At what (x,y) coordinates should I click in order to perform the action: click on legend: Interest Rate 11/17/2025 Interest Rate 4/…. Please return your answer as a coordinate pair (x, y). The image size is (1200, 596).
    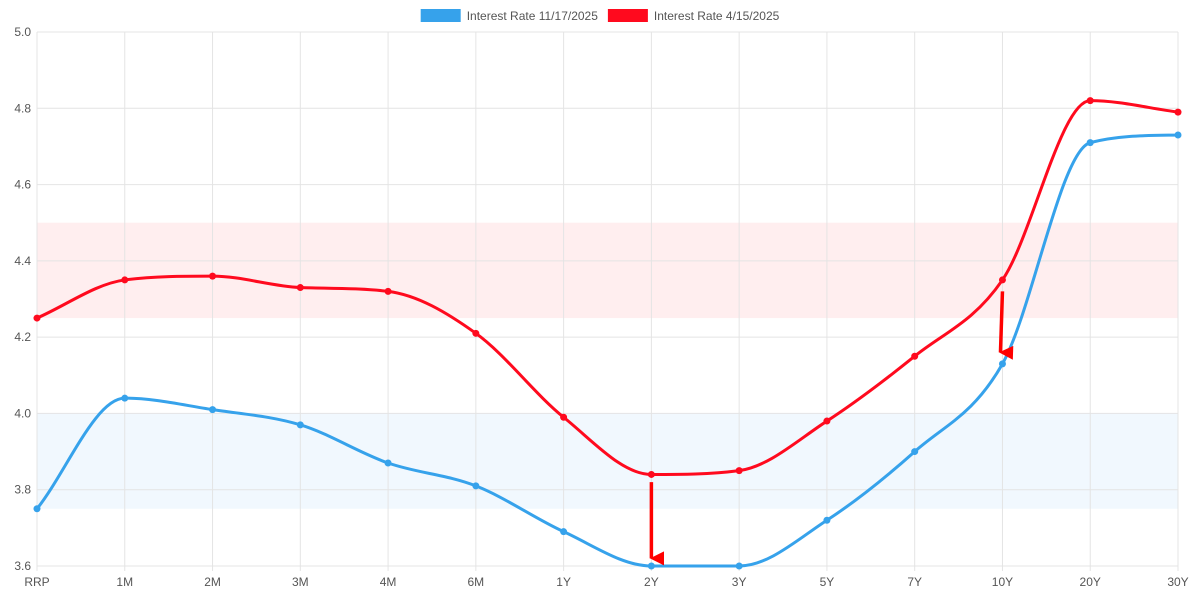
    Looking at the image, I should click on (600, 16).